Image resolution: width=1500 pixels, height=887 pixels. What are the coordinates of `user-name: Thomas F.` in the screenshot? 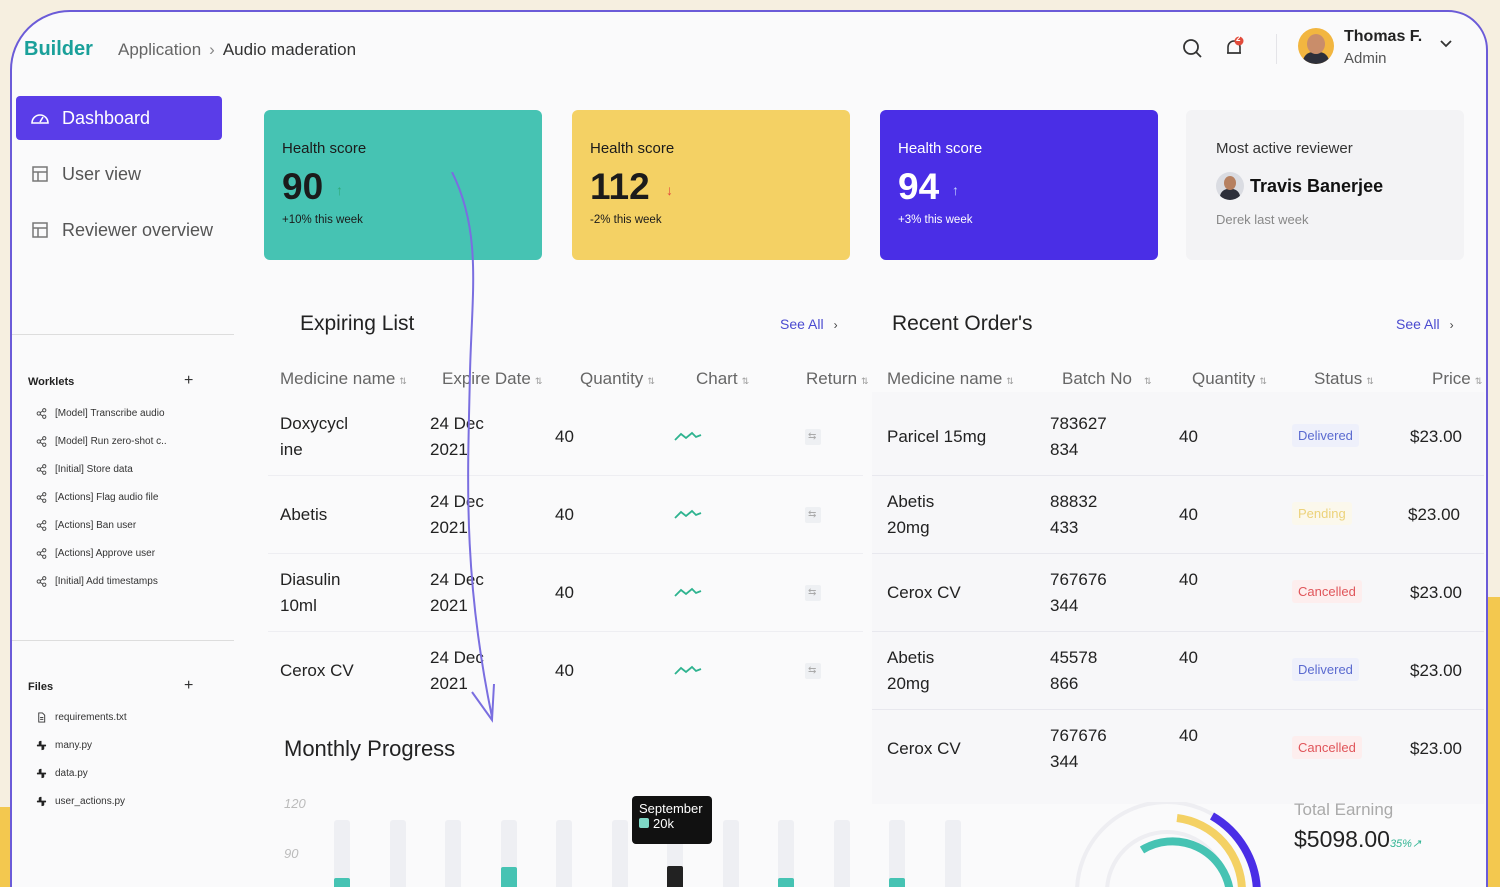 It's located at (1383, 36).